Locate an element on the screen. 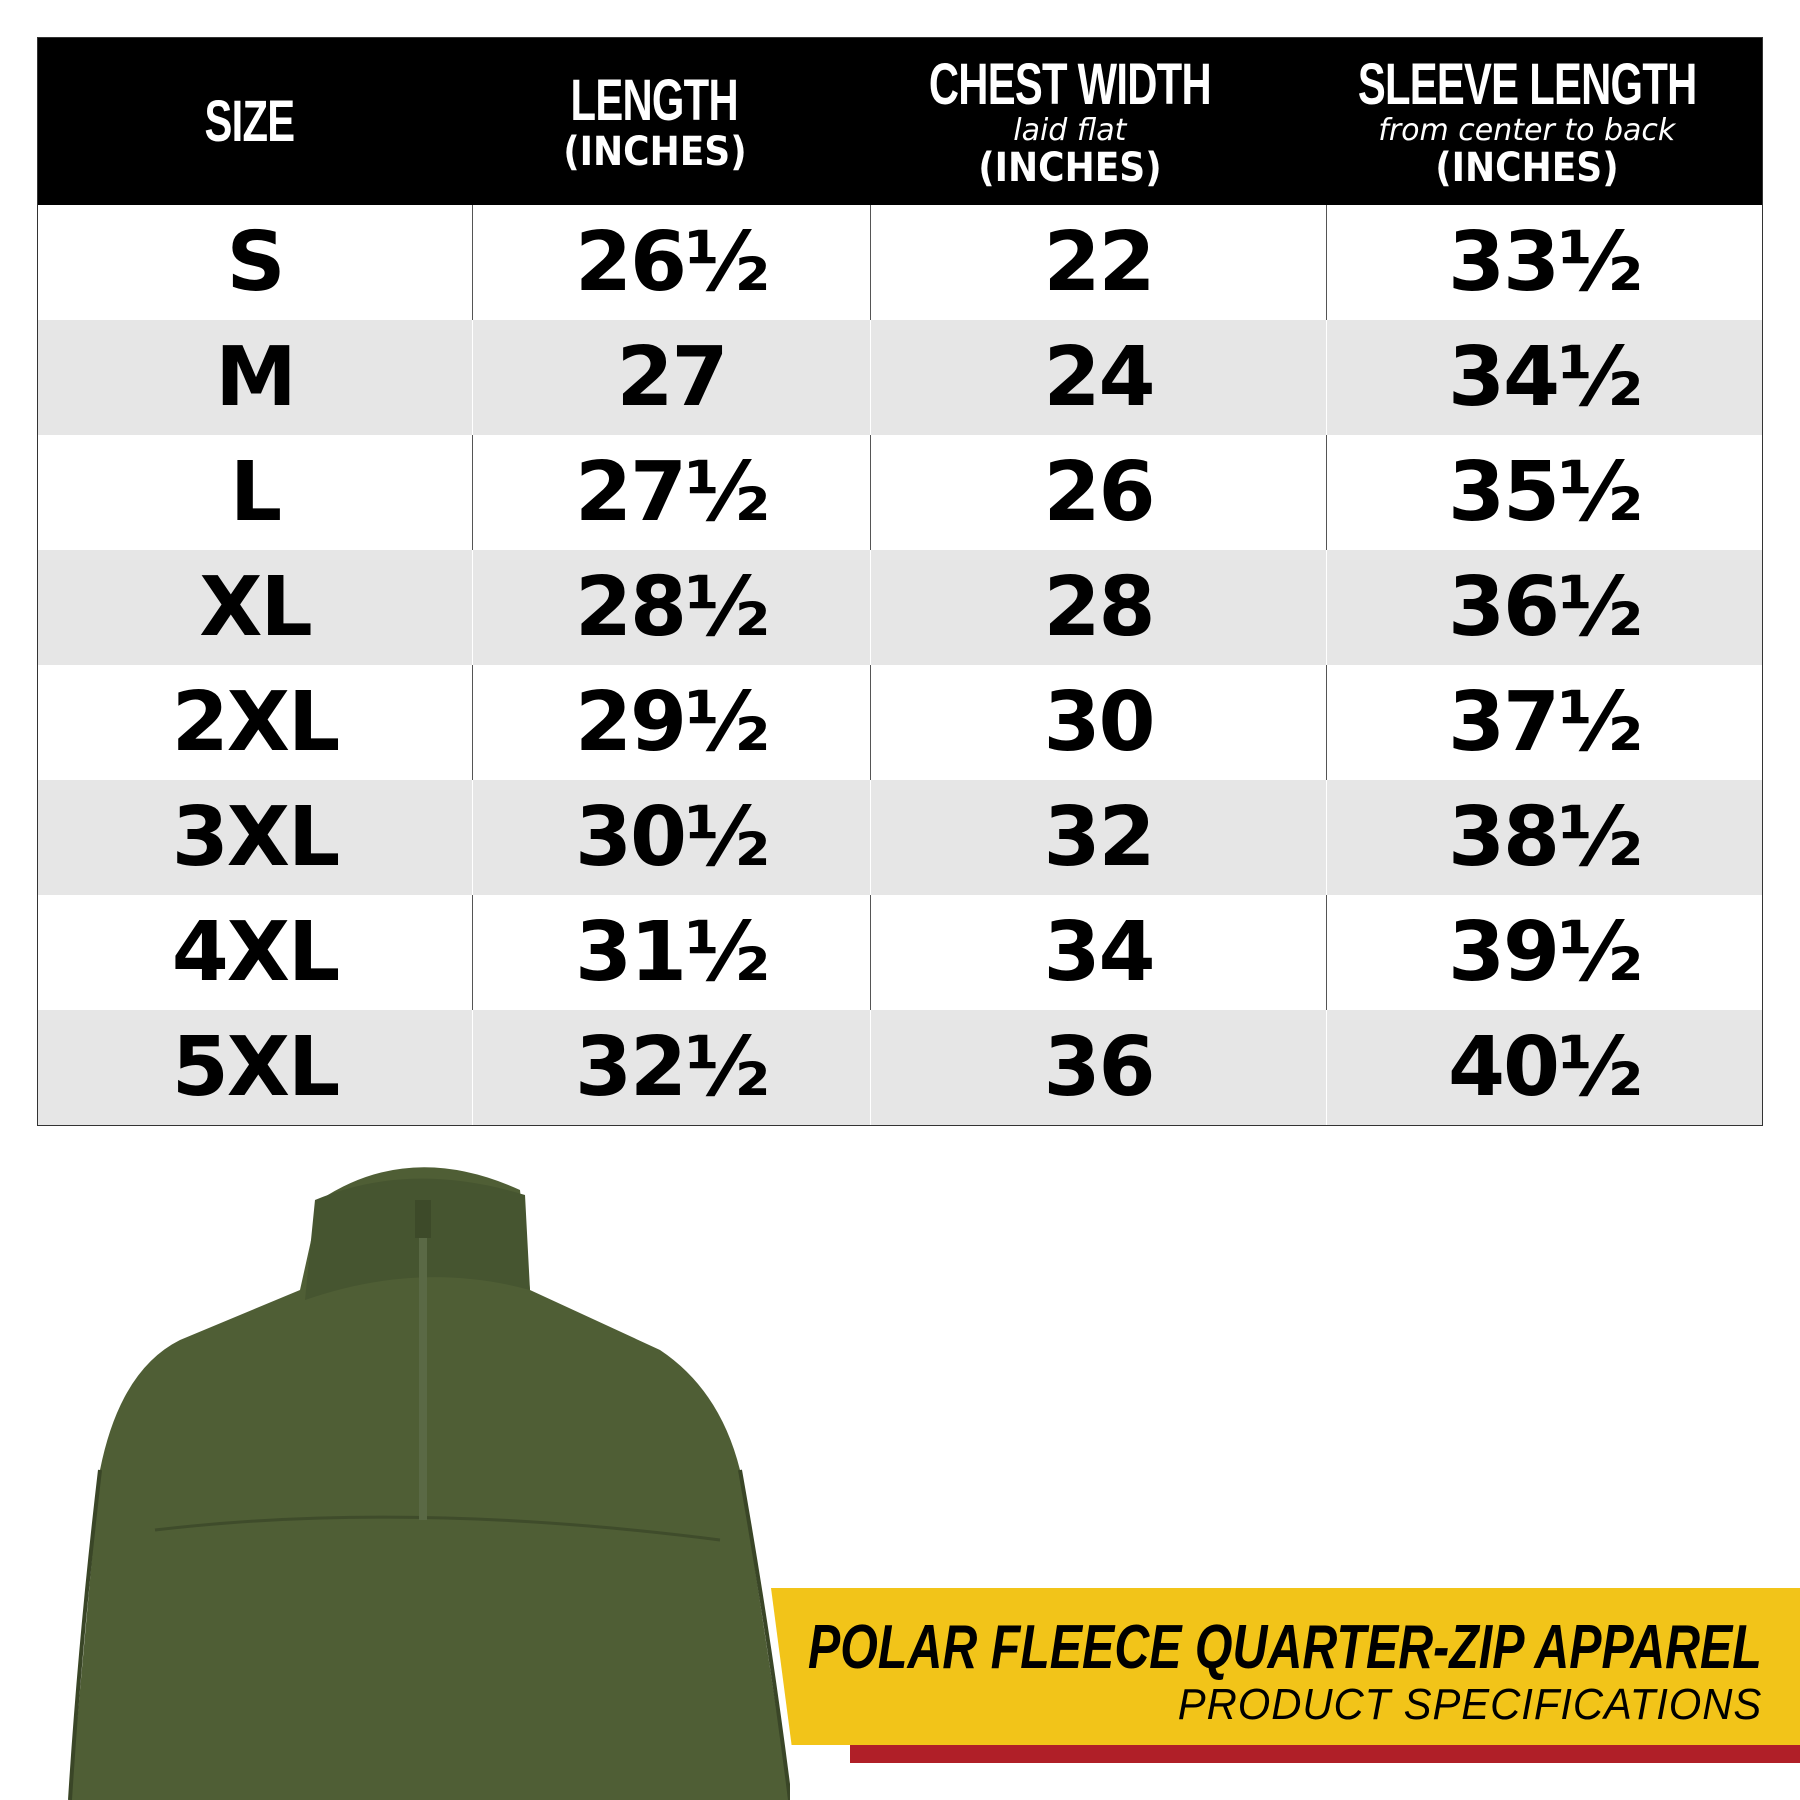 This screenshot has width=1800, height=1800. cell-sleeve-length: 36½ is located at coordinates (1545, 607).